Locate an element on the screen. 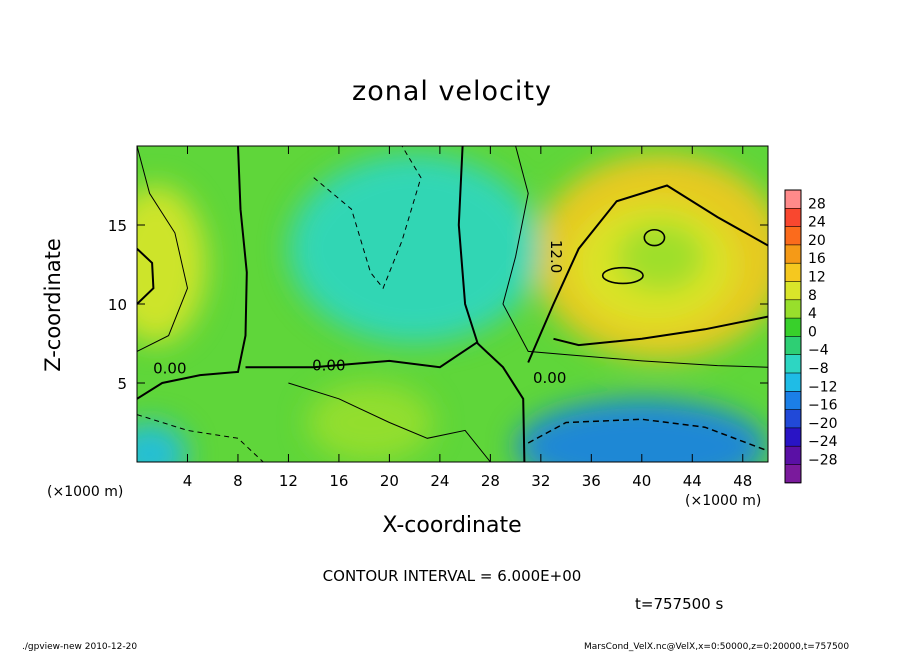 The image size is (904, 654). x-tick-label-16: 16 is located at coordinates (338, 481).